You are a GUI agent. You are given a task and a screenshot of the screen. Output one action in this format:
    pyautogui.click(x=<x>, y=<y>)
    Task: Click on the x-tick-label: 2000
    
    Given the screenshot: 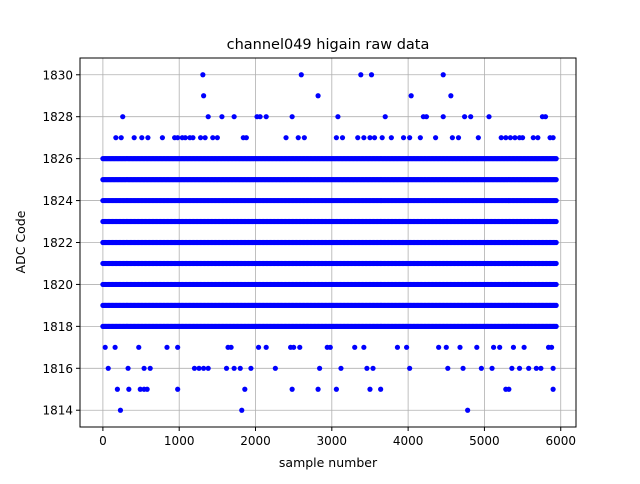 What is the action you would take?
    pyautogui.click(x=255, y=441)
    